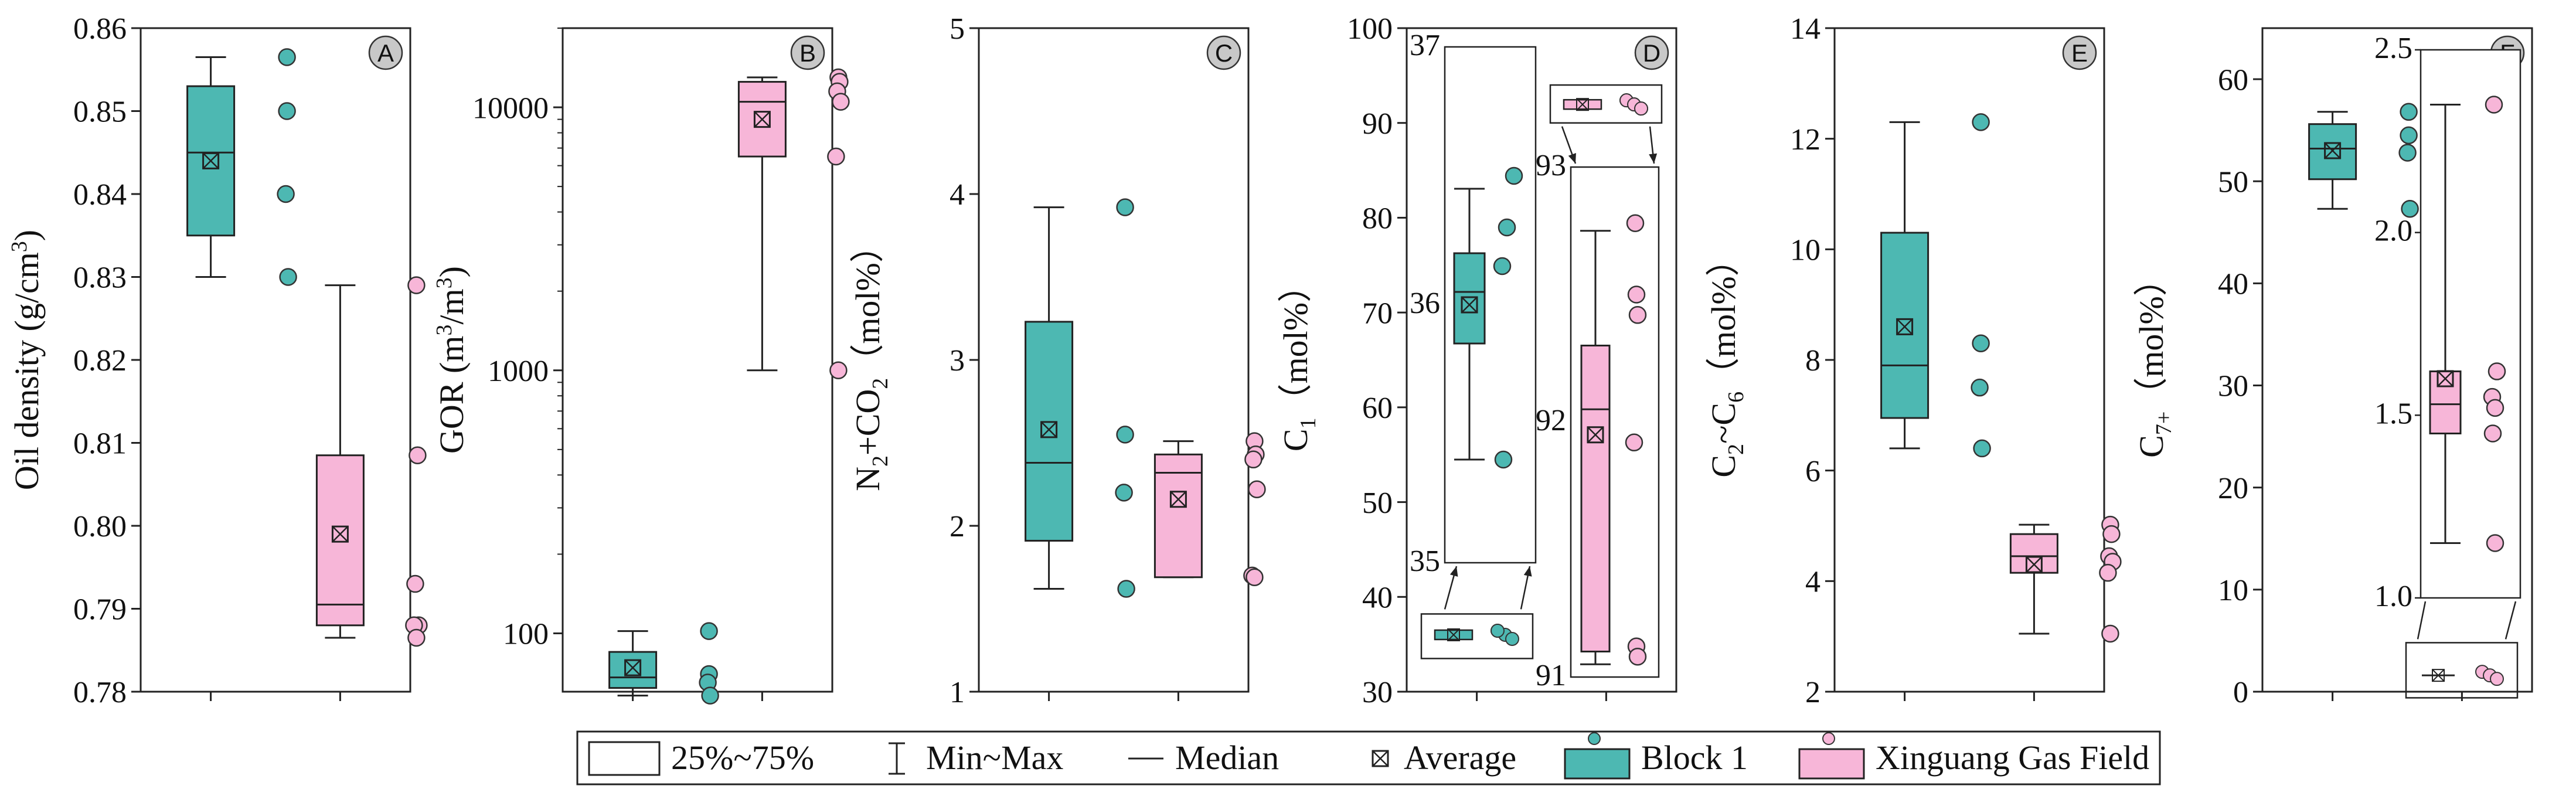 This screenshot has height=806, width=2576. I want to click on panel-badge-label: C, so click(1224, 53).